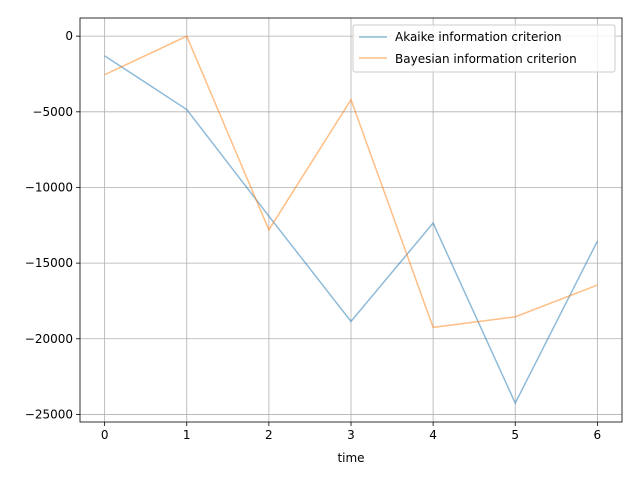 The image size is (640, 480). Describe the element at coordinates (52, 225) in the screenshot. I see `y-axis-ticks: 0 −5000 −10000 −15000 −20000 −25000` at that location.